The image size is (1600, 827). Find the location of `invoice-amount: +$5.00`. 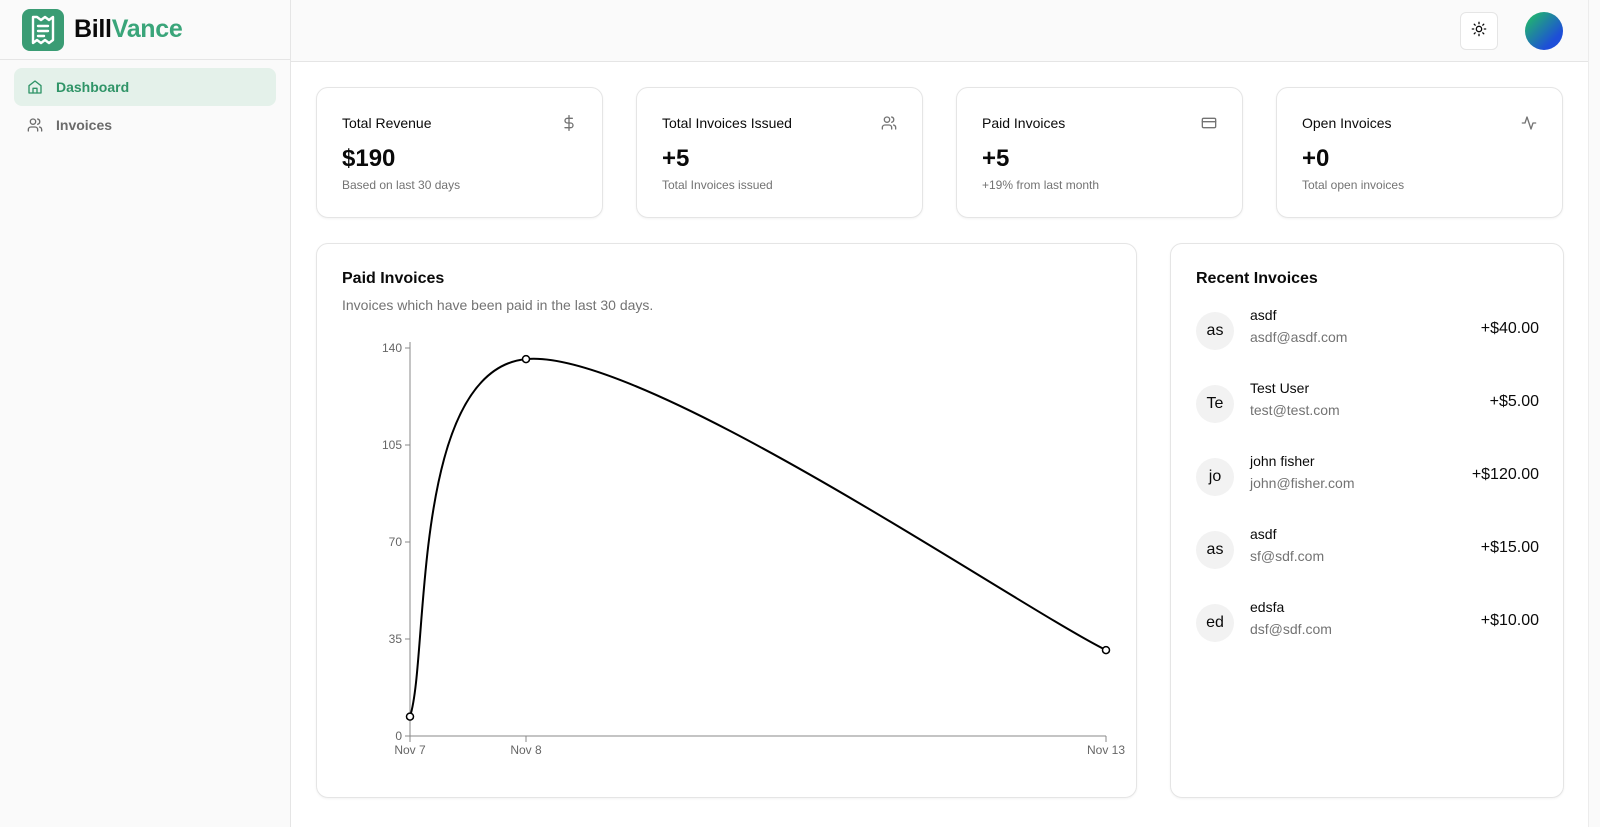

invoice-amount: +$5.00 is located at coordinates (1514, 401).